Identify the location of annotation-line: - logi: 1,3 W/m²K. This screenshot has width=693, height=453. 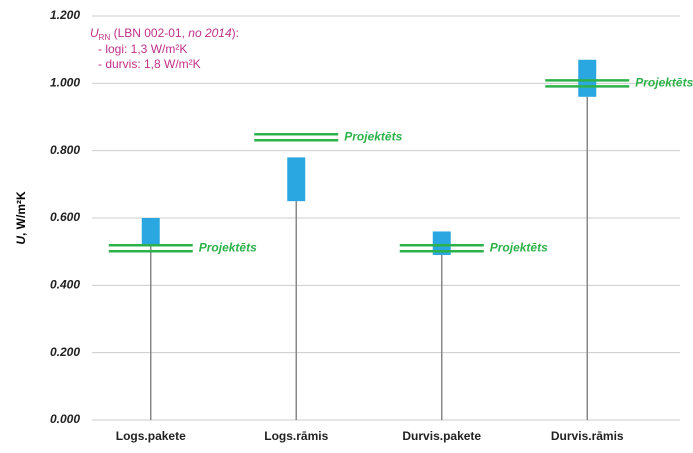
(142, 49).